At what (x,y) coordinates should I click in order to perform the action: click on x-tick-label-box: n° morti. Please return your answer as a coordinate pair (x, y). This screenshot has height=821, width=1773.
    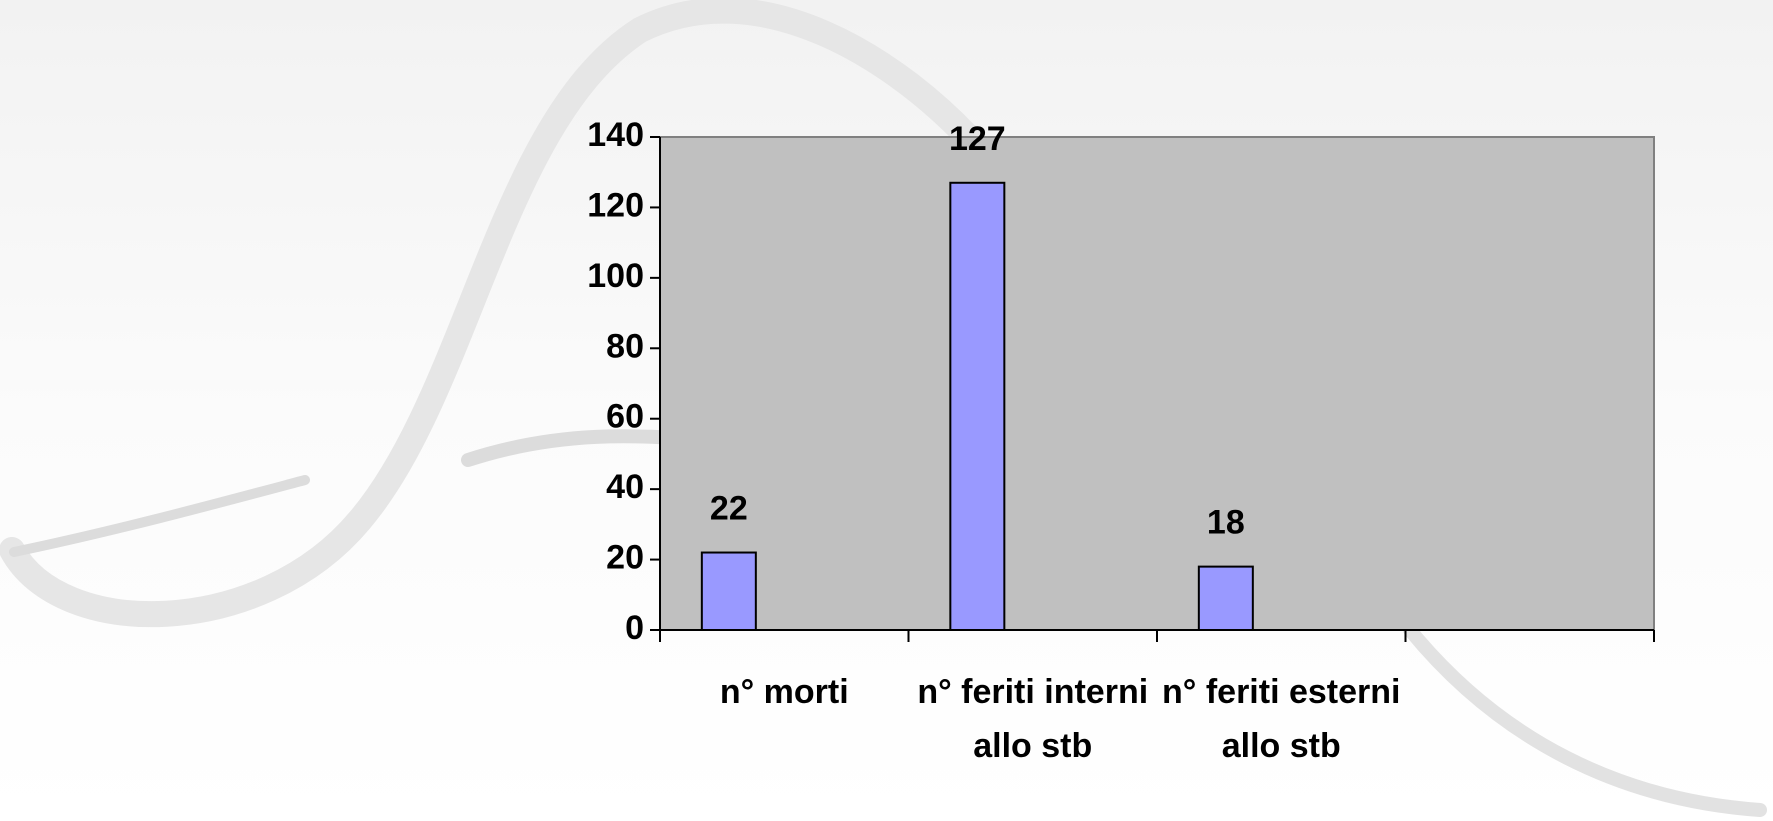
    Looking at the image, I should click on (784, 692).